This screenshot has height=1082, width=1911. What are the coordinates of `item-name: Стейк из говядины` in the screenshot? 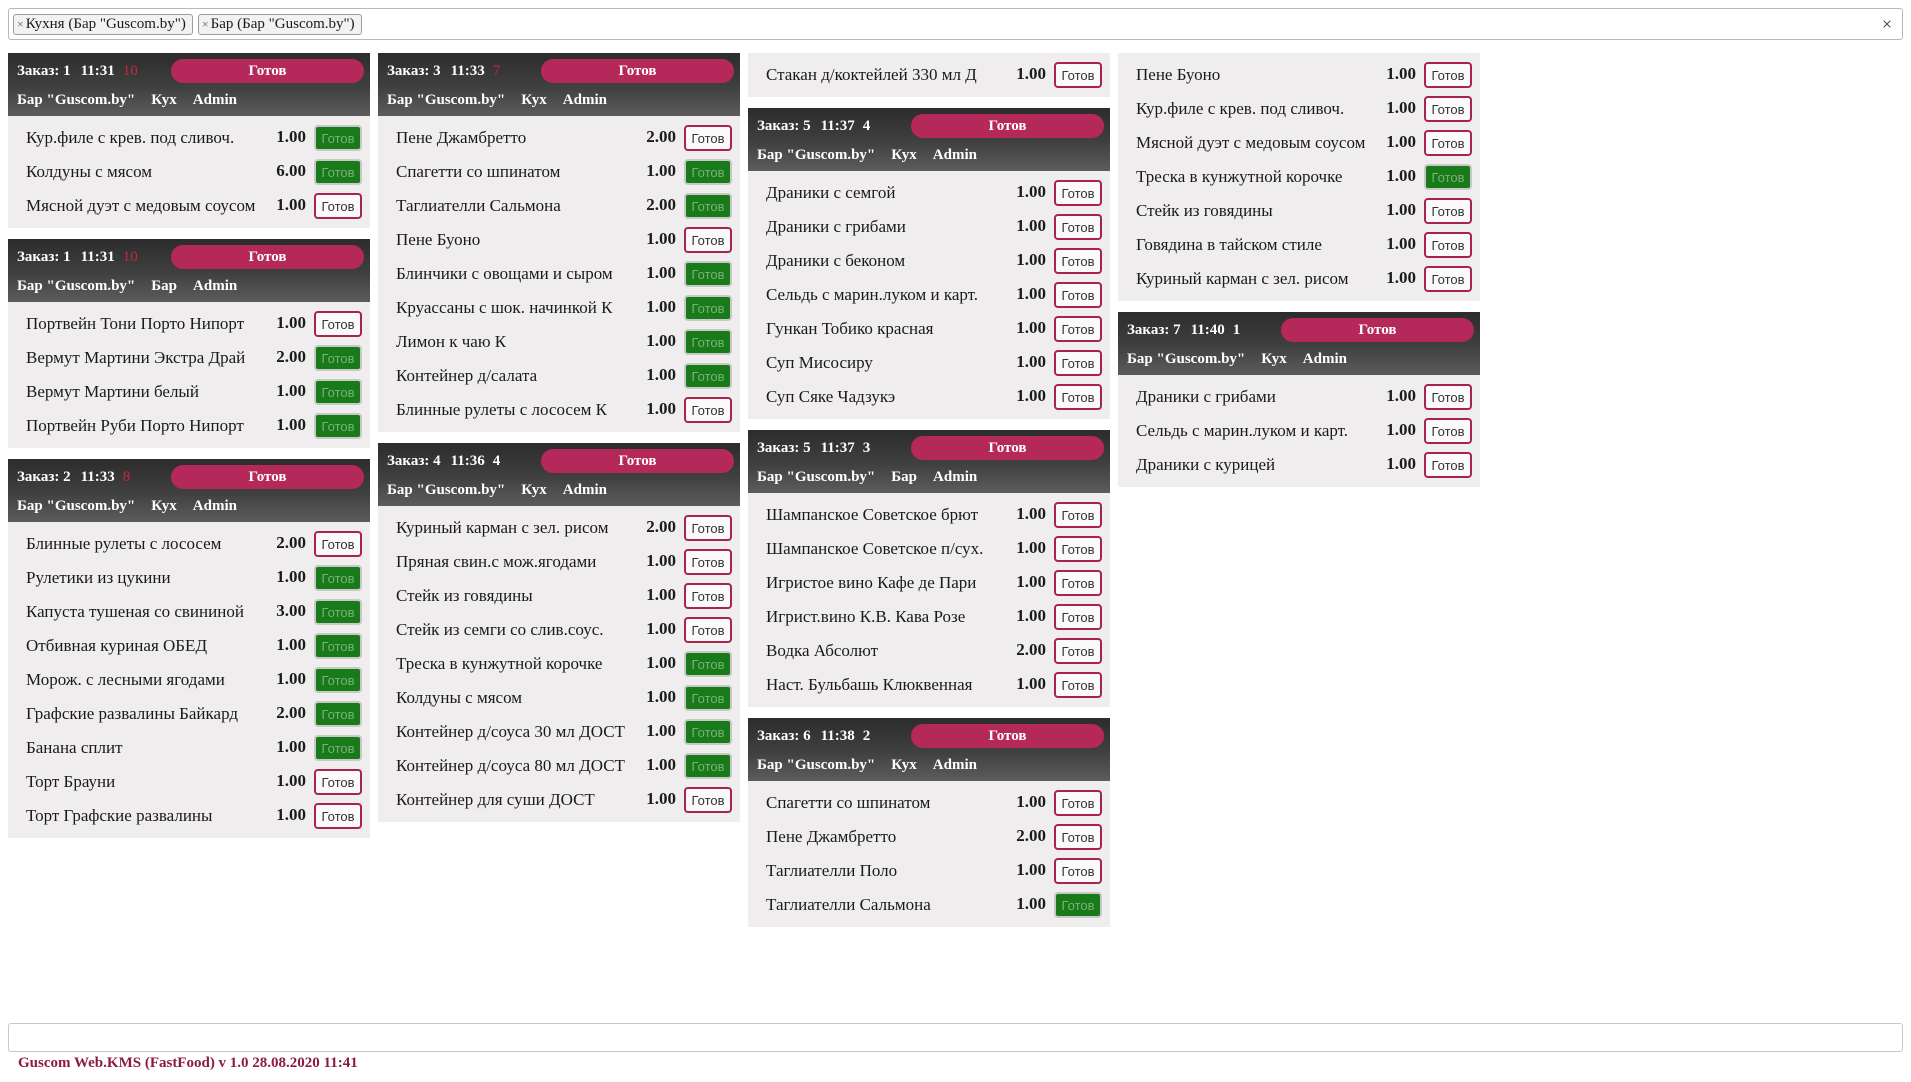 It's located at (1204, 210).